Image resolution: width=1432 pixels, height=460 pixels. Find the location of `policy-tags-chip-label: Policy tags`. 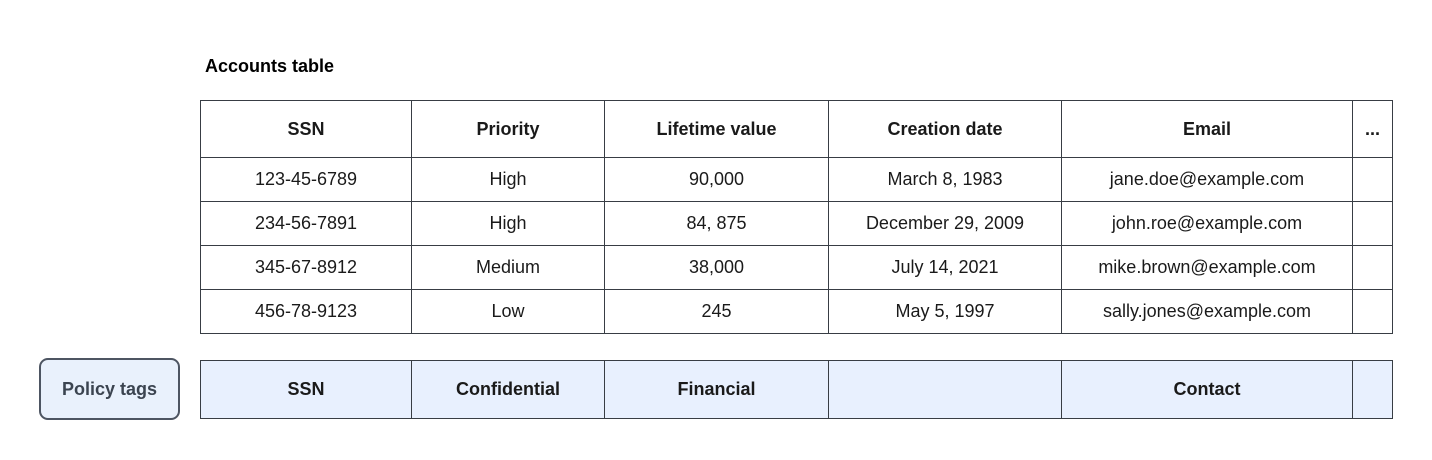

policy-tags-chip-label: Policy tags is located at coordinates (109, 388).